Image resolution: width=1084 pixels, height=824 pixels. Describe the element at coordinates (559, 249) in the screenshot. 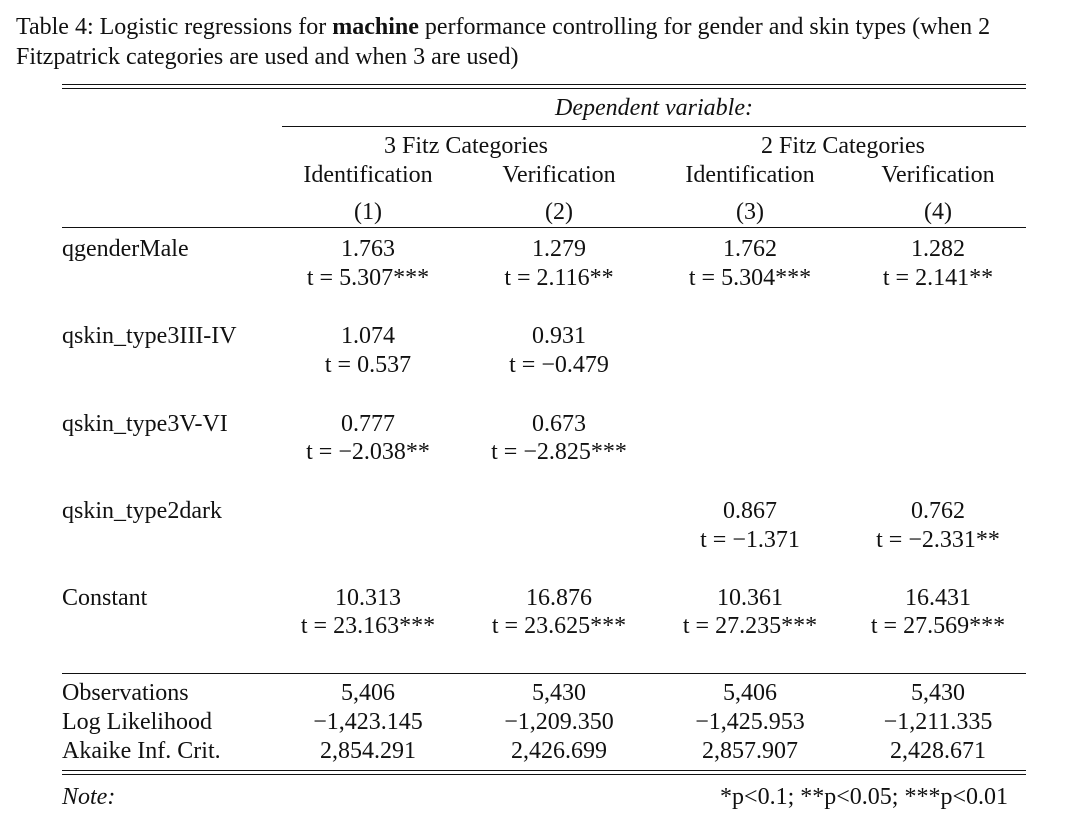

I see `coef-cell: 1.279` at that location.